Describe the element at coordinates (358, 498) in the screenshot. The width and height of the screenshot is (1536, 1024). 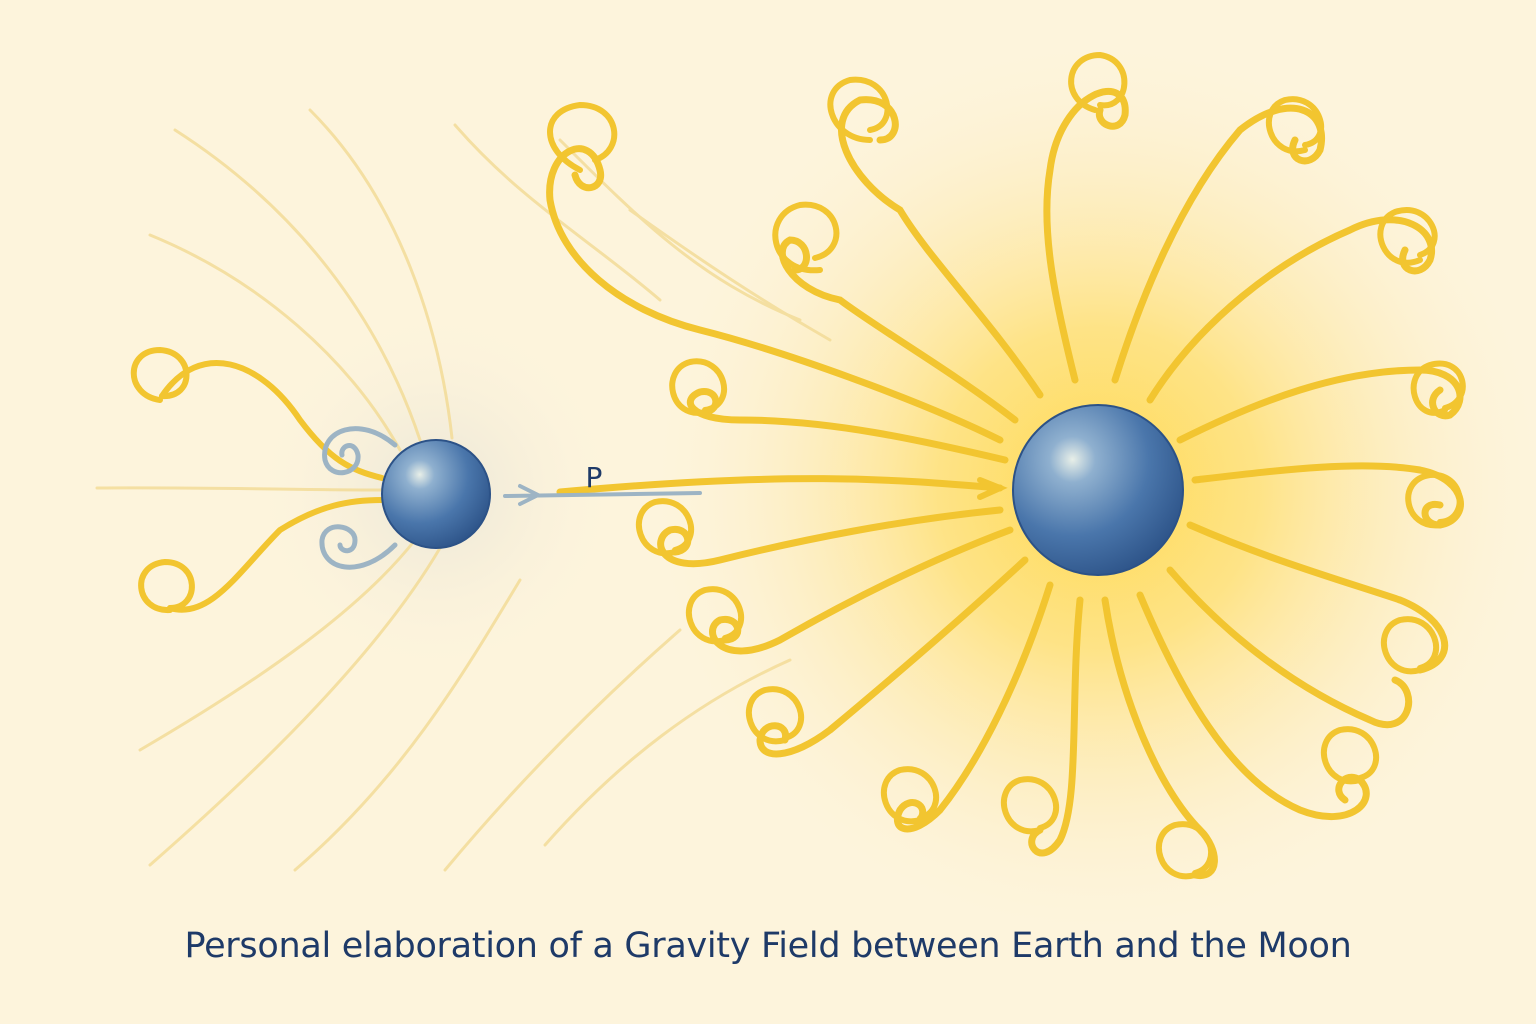
I see `moon-swirls` at that location.